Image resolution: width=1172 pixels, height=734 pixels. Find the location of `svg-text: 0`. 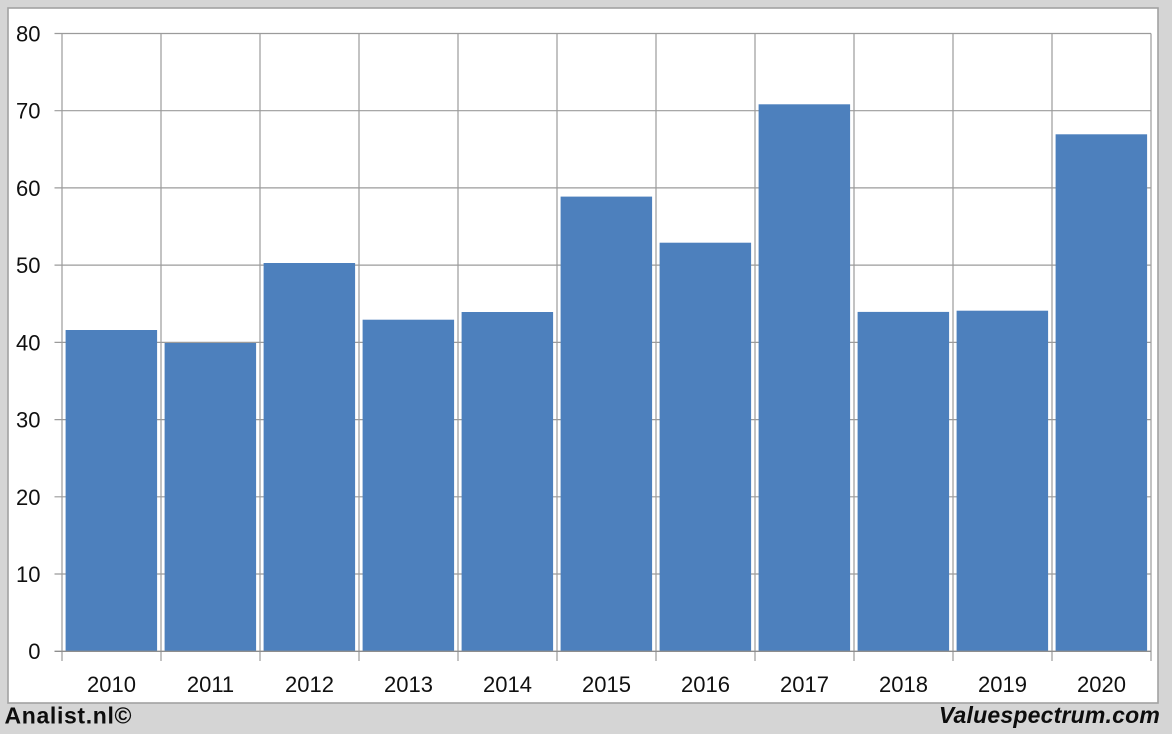

svg-text: 0 is located at coordinates (34, 651).